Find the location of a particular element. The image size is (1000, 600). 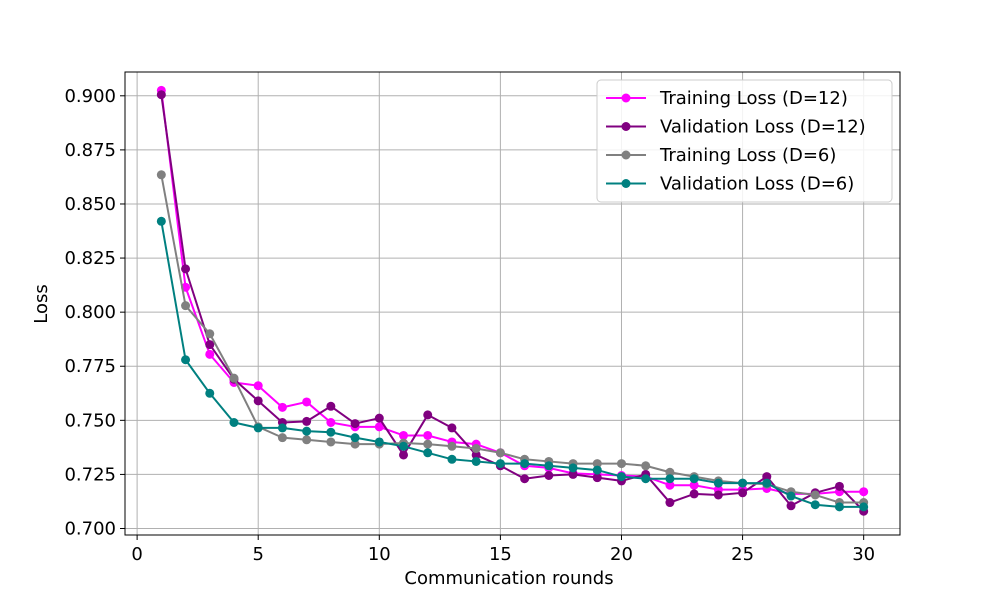

x-tick-label: 5 is located at coordinates (257, 554).